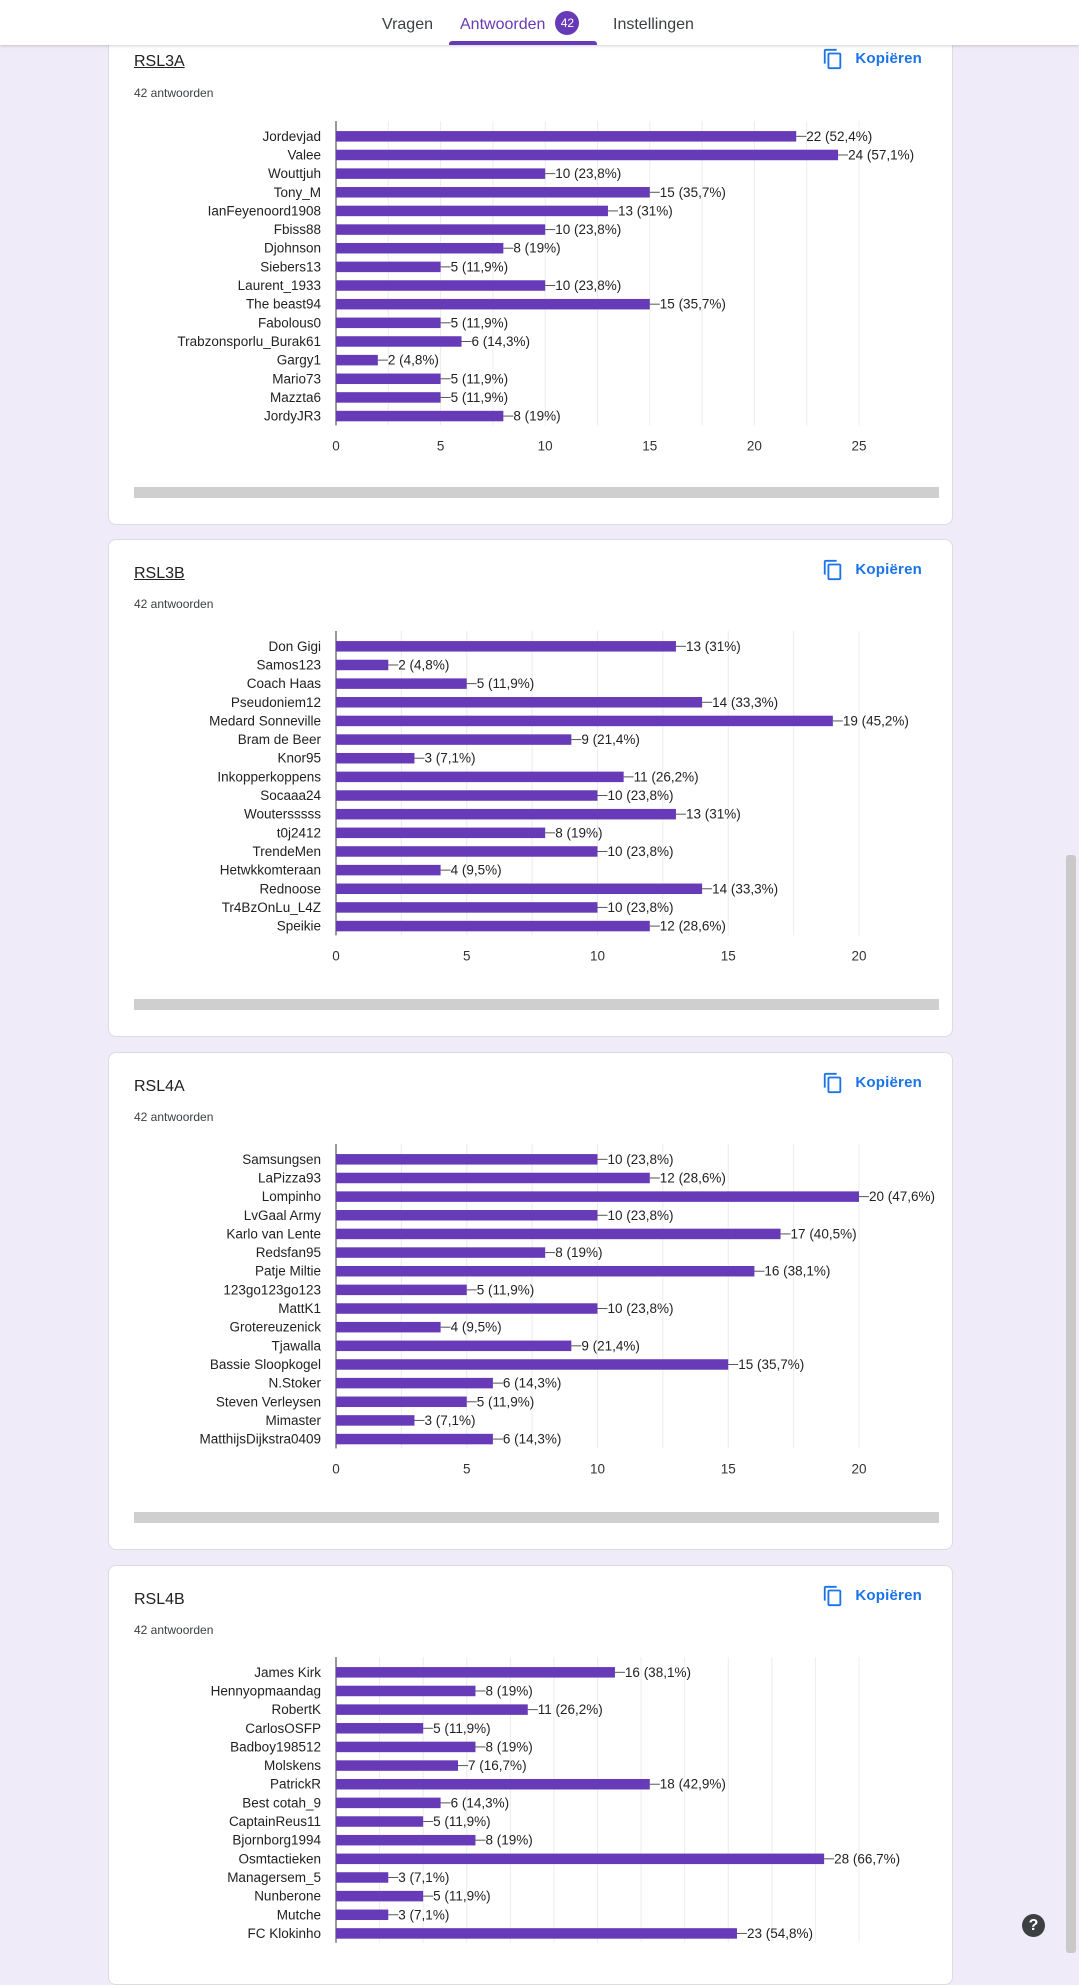  I want to click on data-label: 7 (16,7%), so click(497, 1765).